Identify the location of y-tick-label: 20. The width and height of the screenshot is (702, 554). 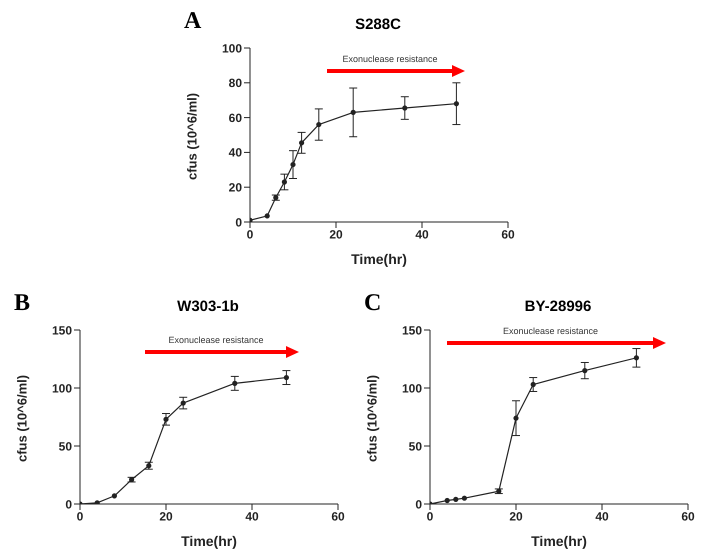
(235, 187).